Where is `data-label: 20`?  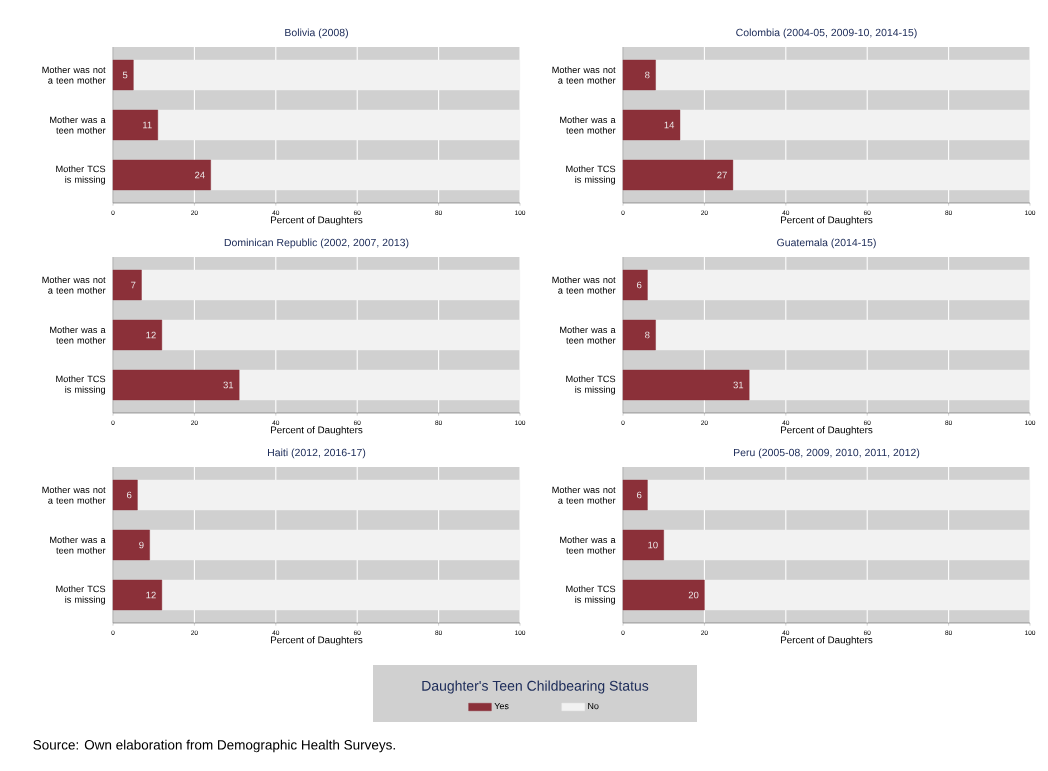 data-label: 20 is located at coordinates (693, 595).